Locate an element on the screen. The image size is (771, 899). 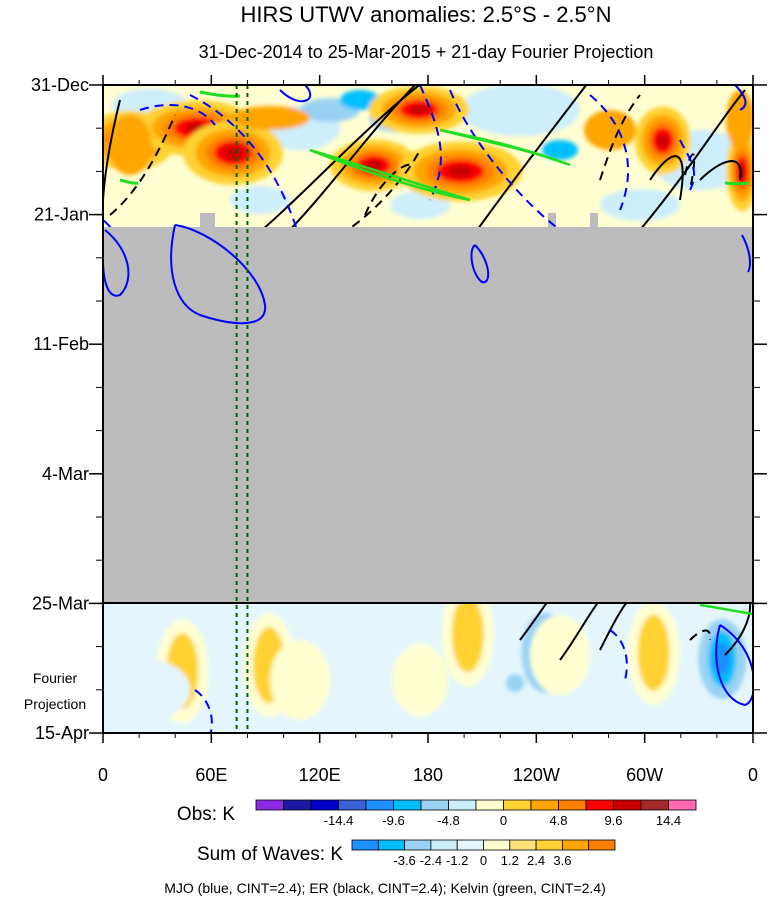
colorbar-tick-label: -4.8 is located at coordinates (448, 820).